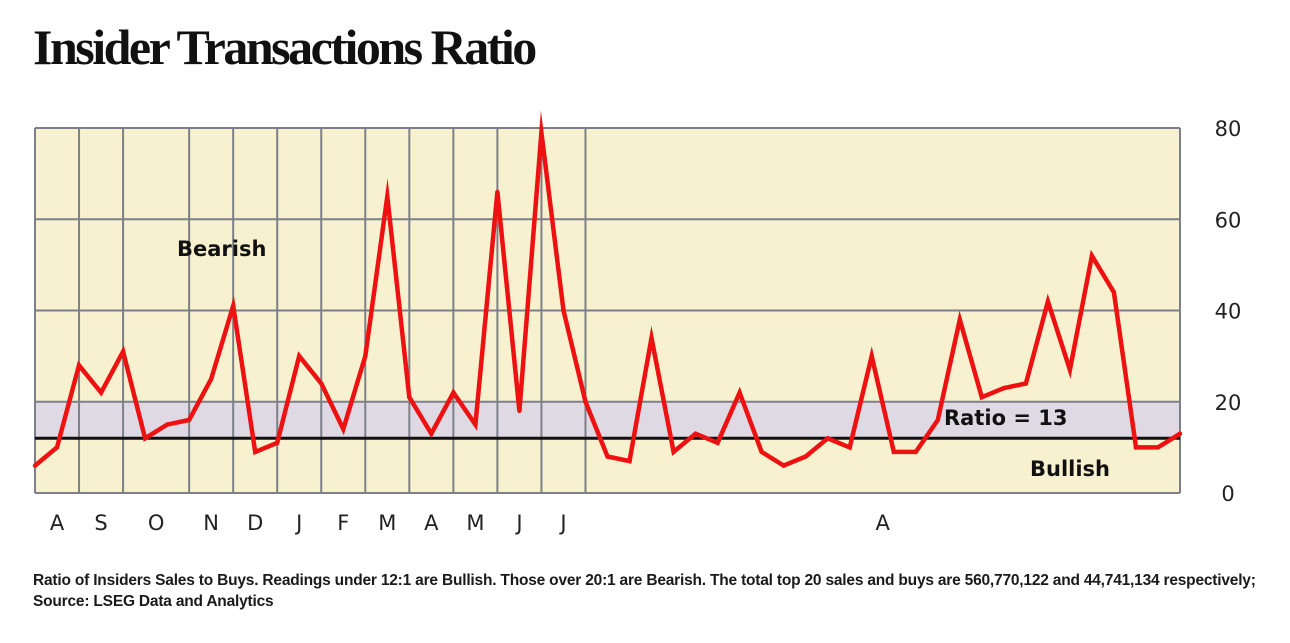  I want to click on y-tick-label: 60, so click(1228, 220).